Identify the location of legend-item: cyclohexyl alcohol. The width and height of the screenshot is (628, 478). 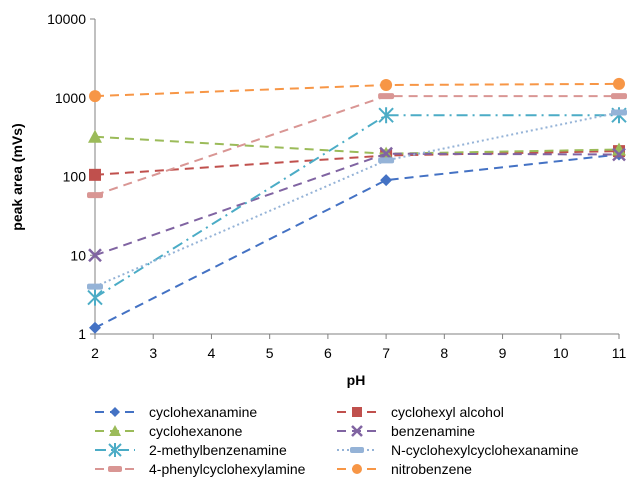
(420, 412).